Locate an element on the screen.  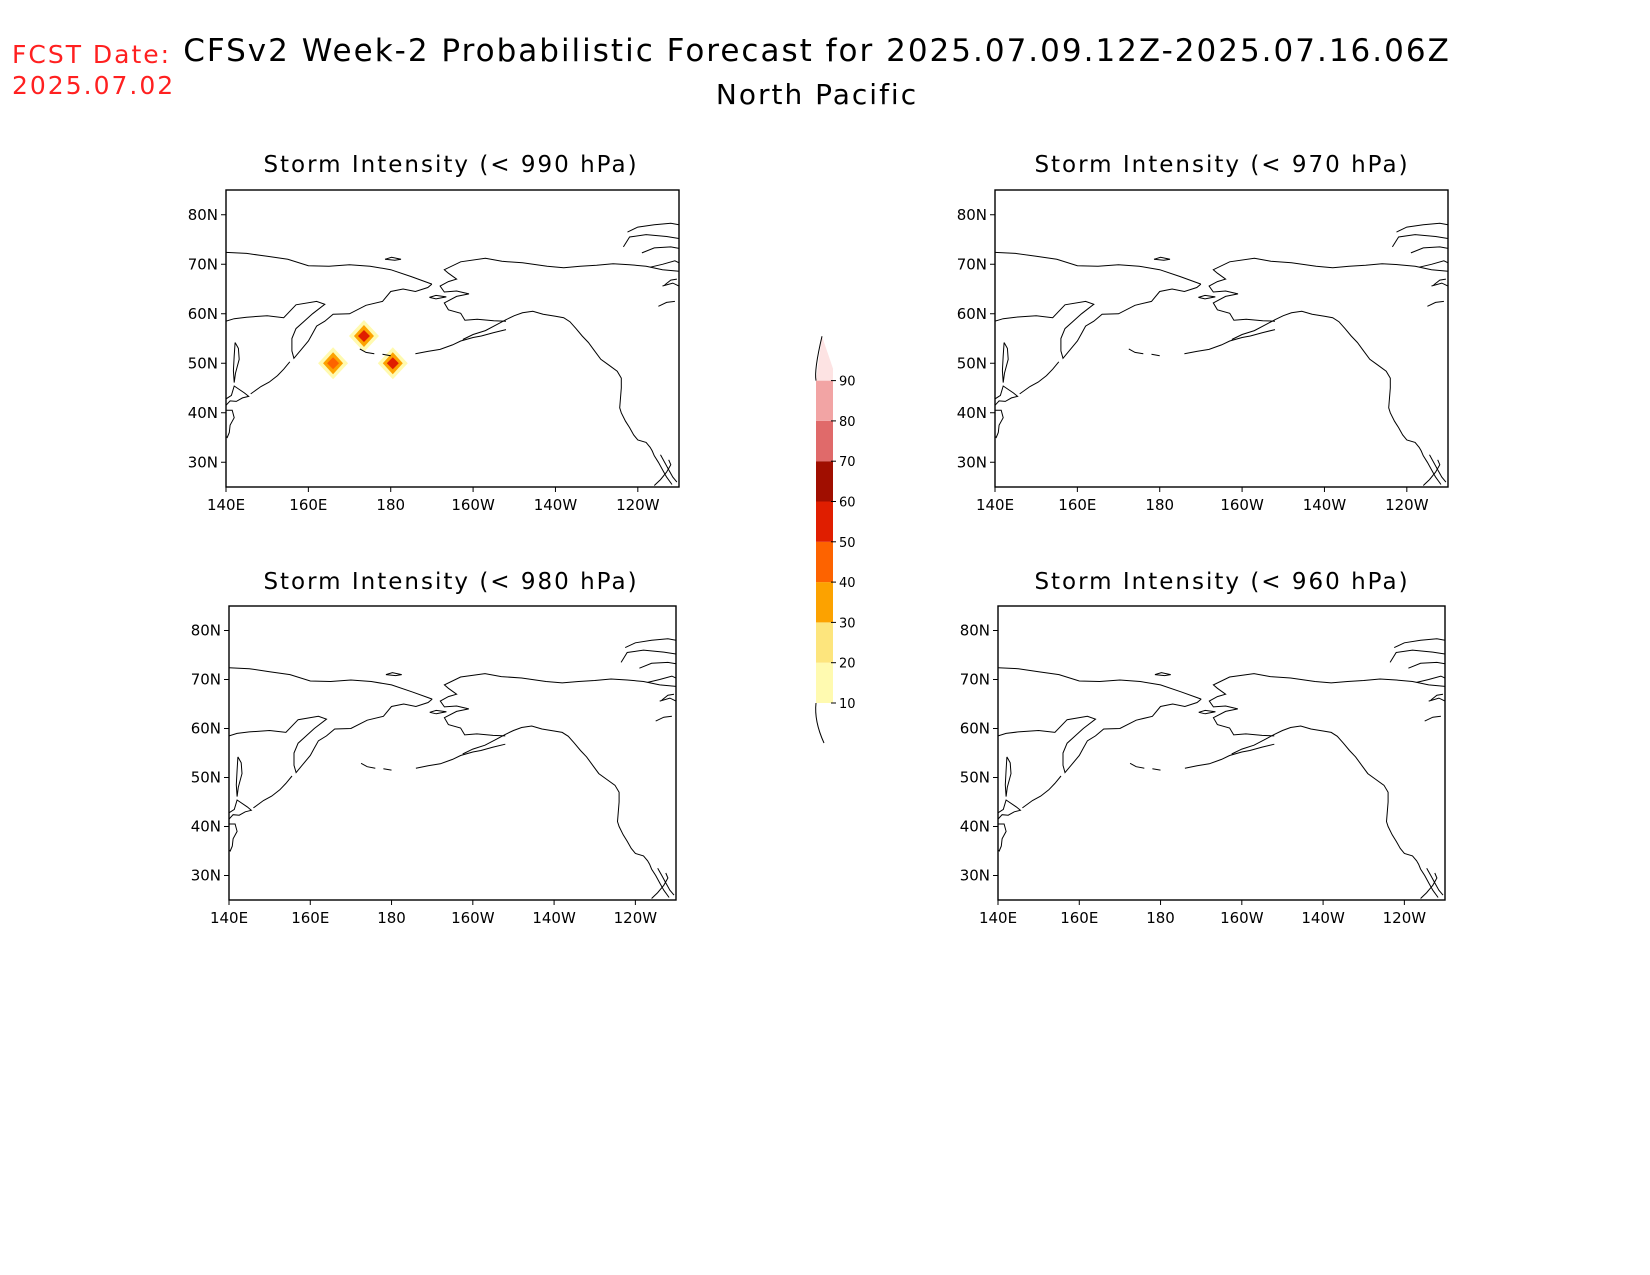
colorbar-label: 90 is located at coordinates (847, 382).